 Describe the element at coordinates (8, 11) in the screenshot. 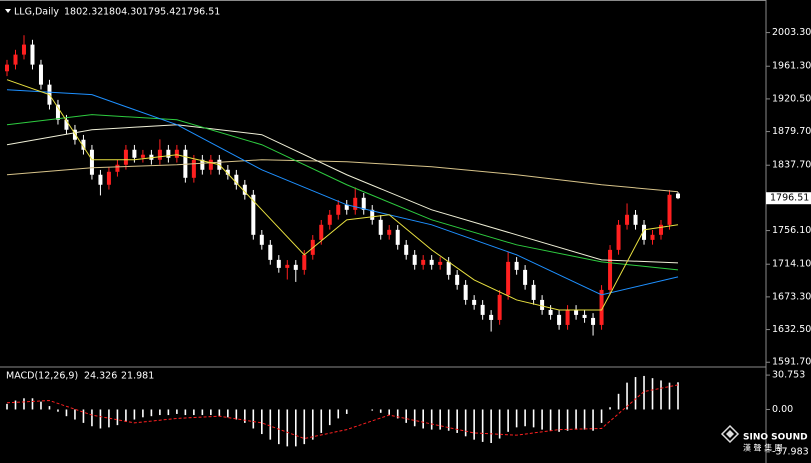

I see `menu-arrow` at that location.